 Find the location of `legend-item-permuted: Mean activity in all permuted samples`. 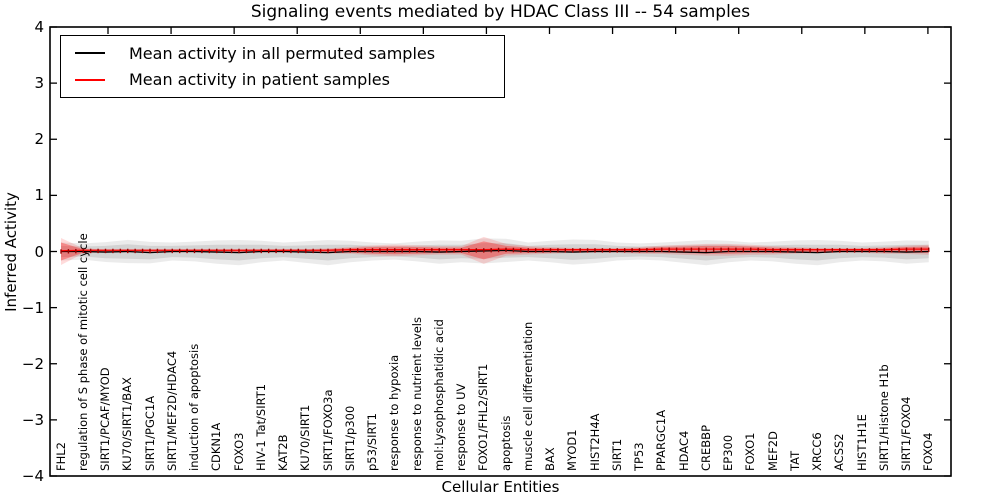

legend-item-permuted: Mean activity in all permuted samples is located at coordinates (284, 53).